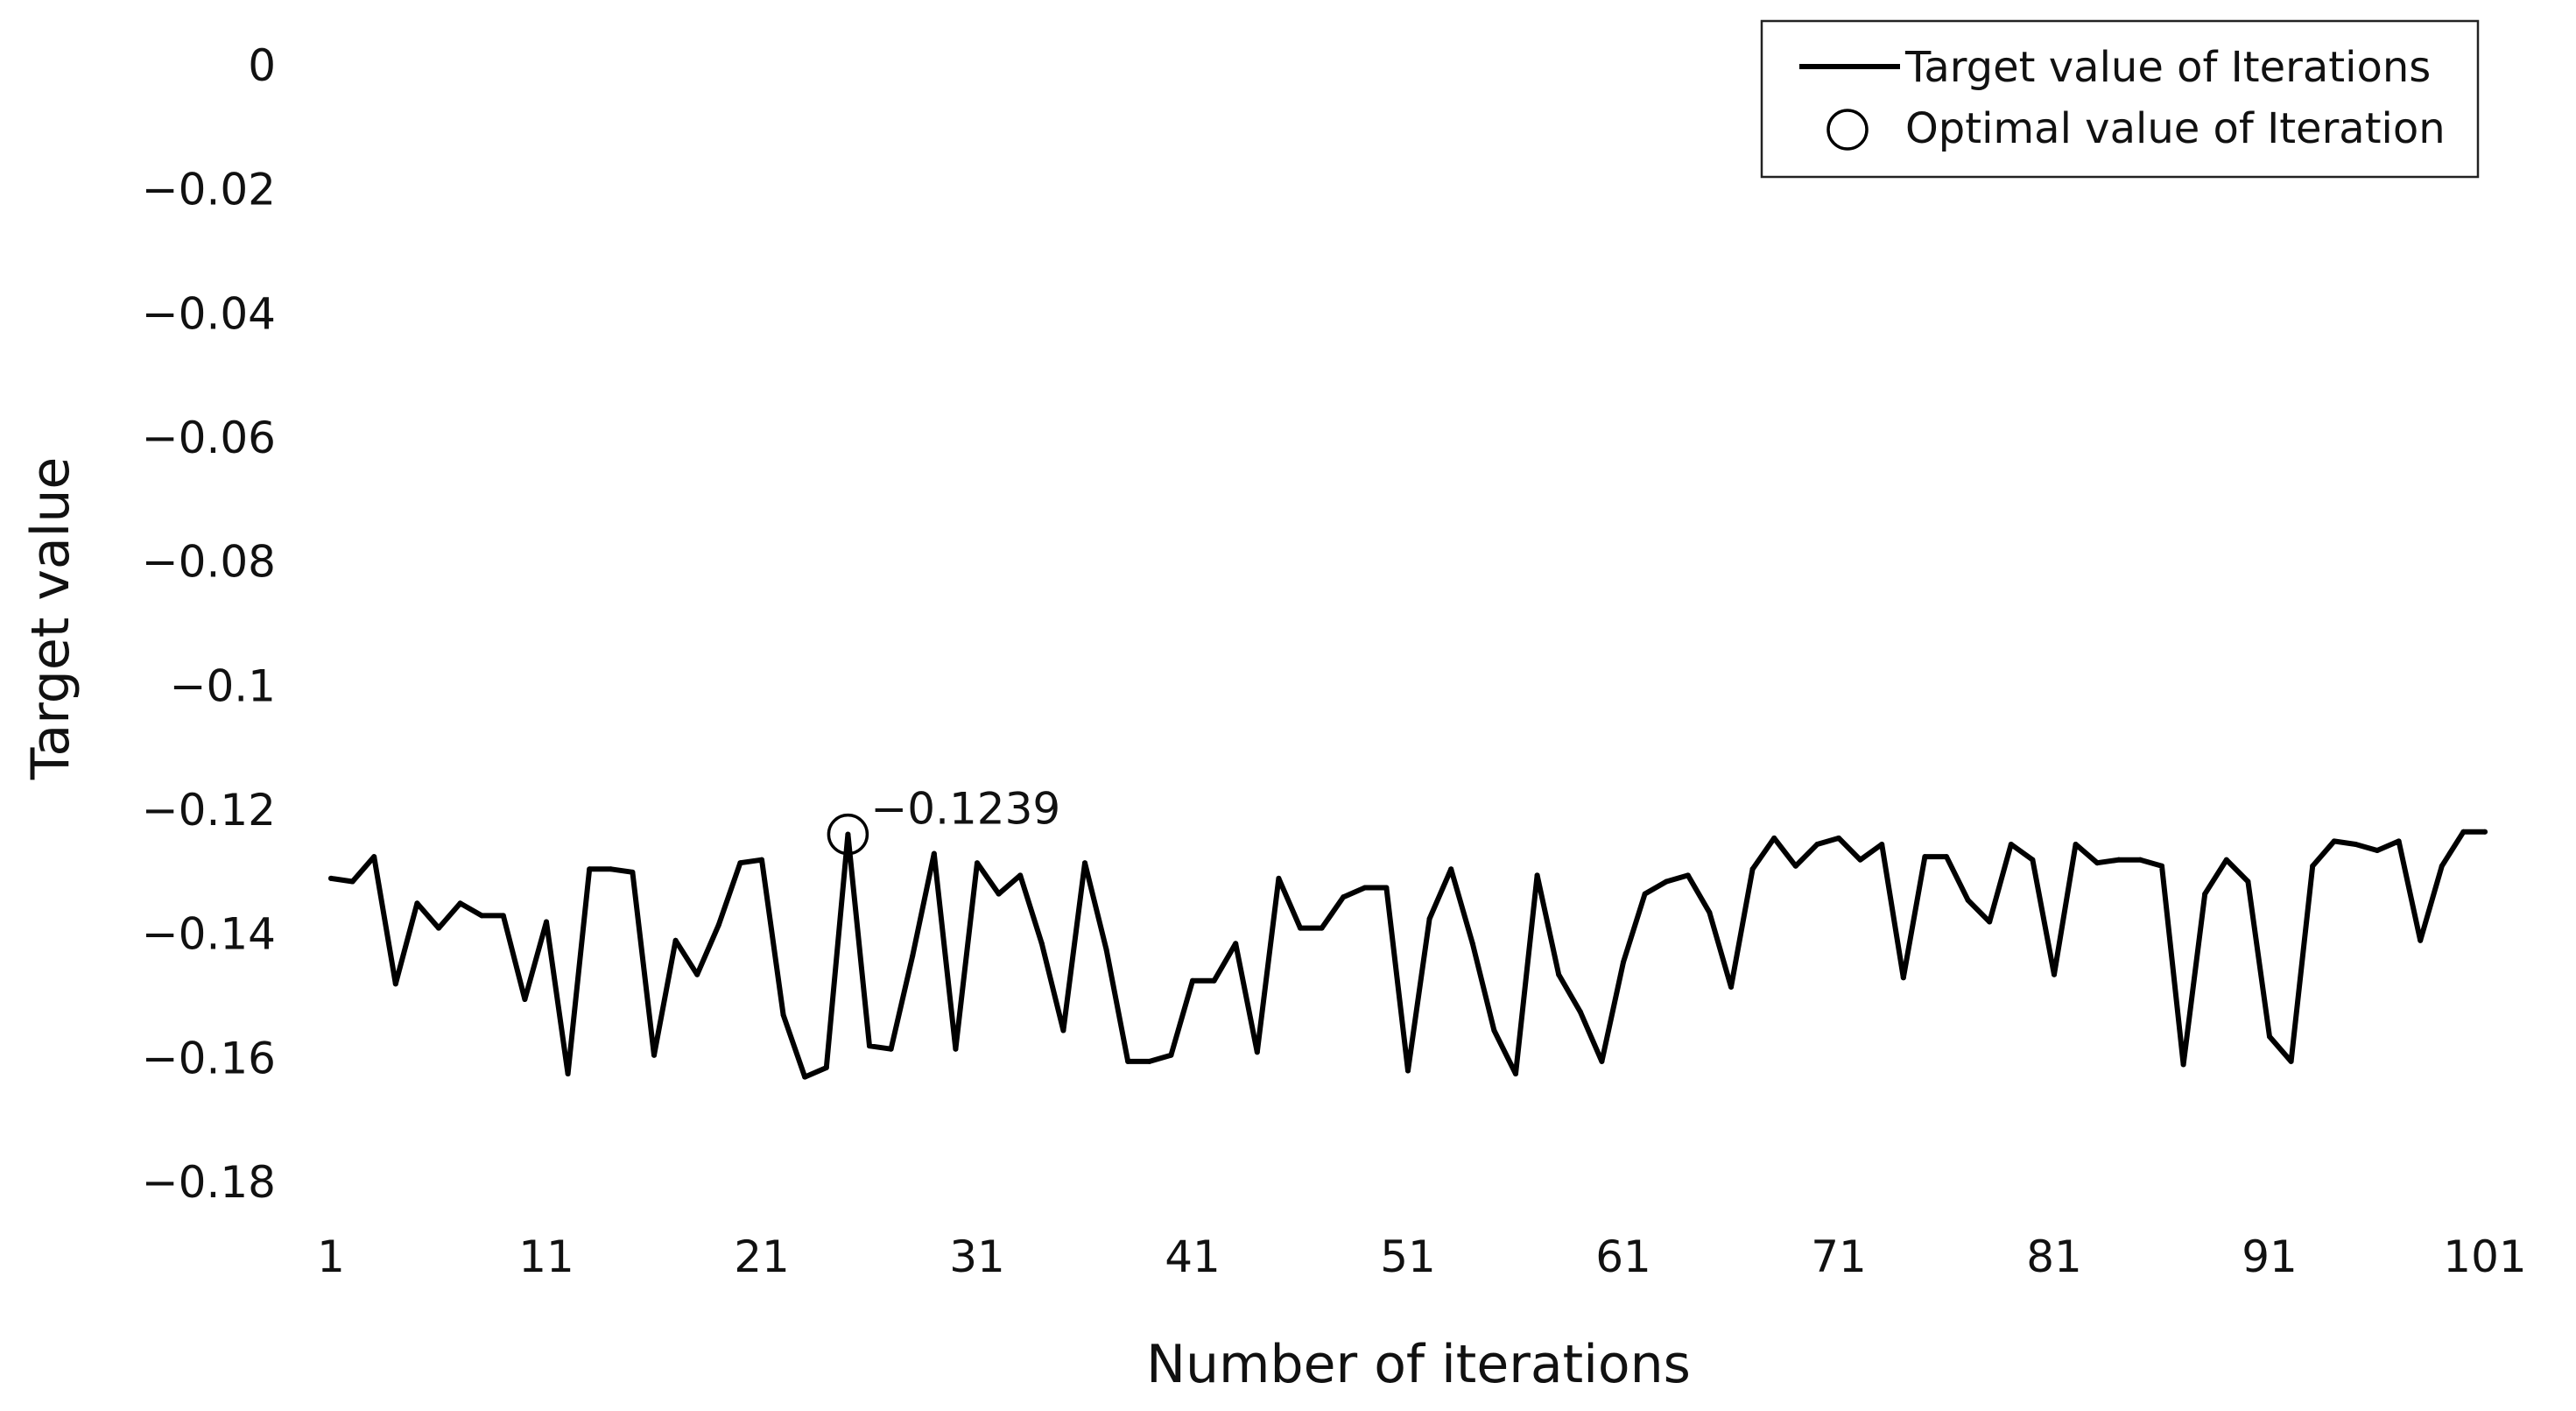 The image size is (2576, 1411). What do you see at coordinates (2175, 129) in the screenshot?
I see `legend-label-optimal: Optimal value of Iteration` at bounding box center [2175, 129].